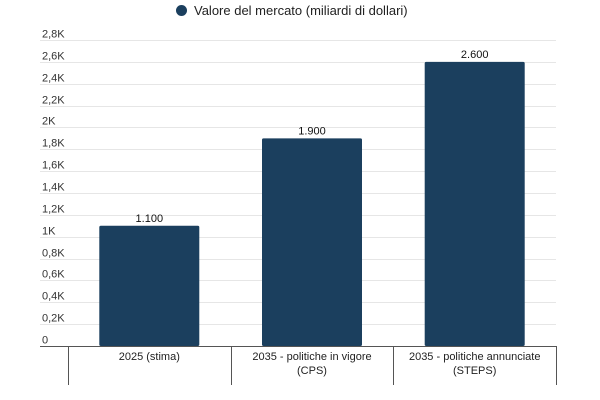 The height and width of the screenshot is (400, 600). Describe the element at coordinates (49, 232) in the screenshot. I see `y-tick-label: 1K` at that location.